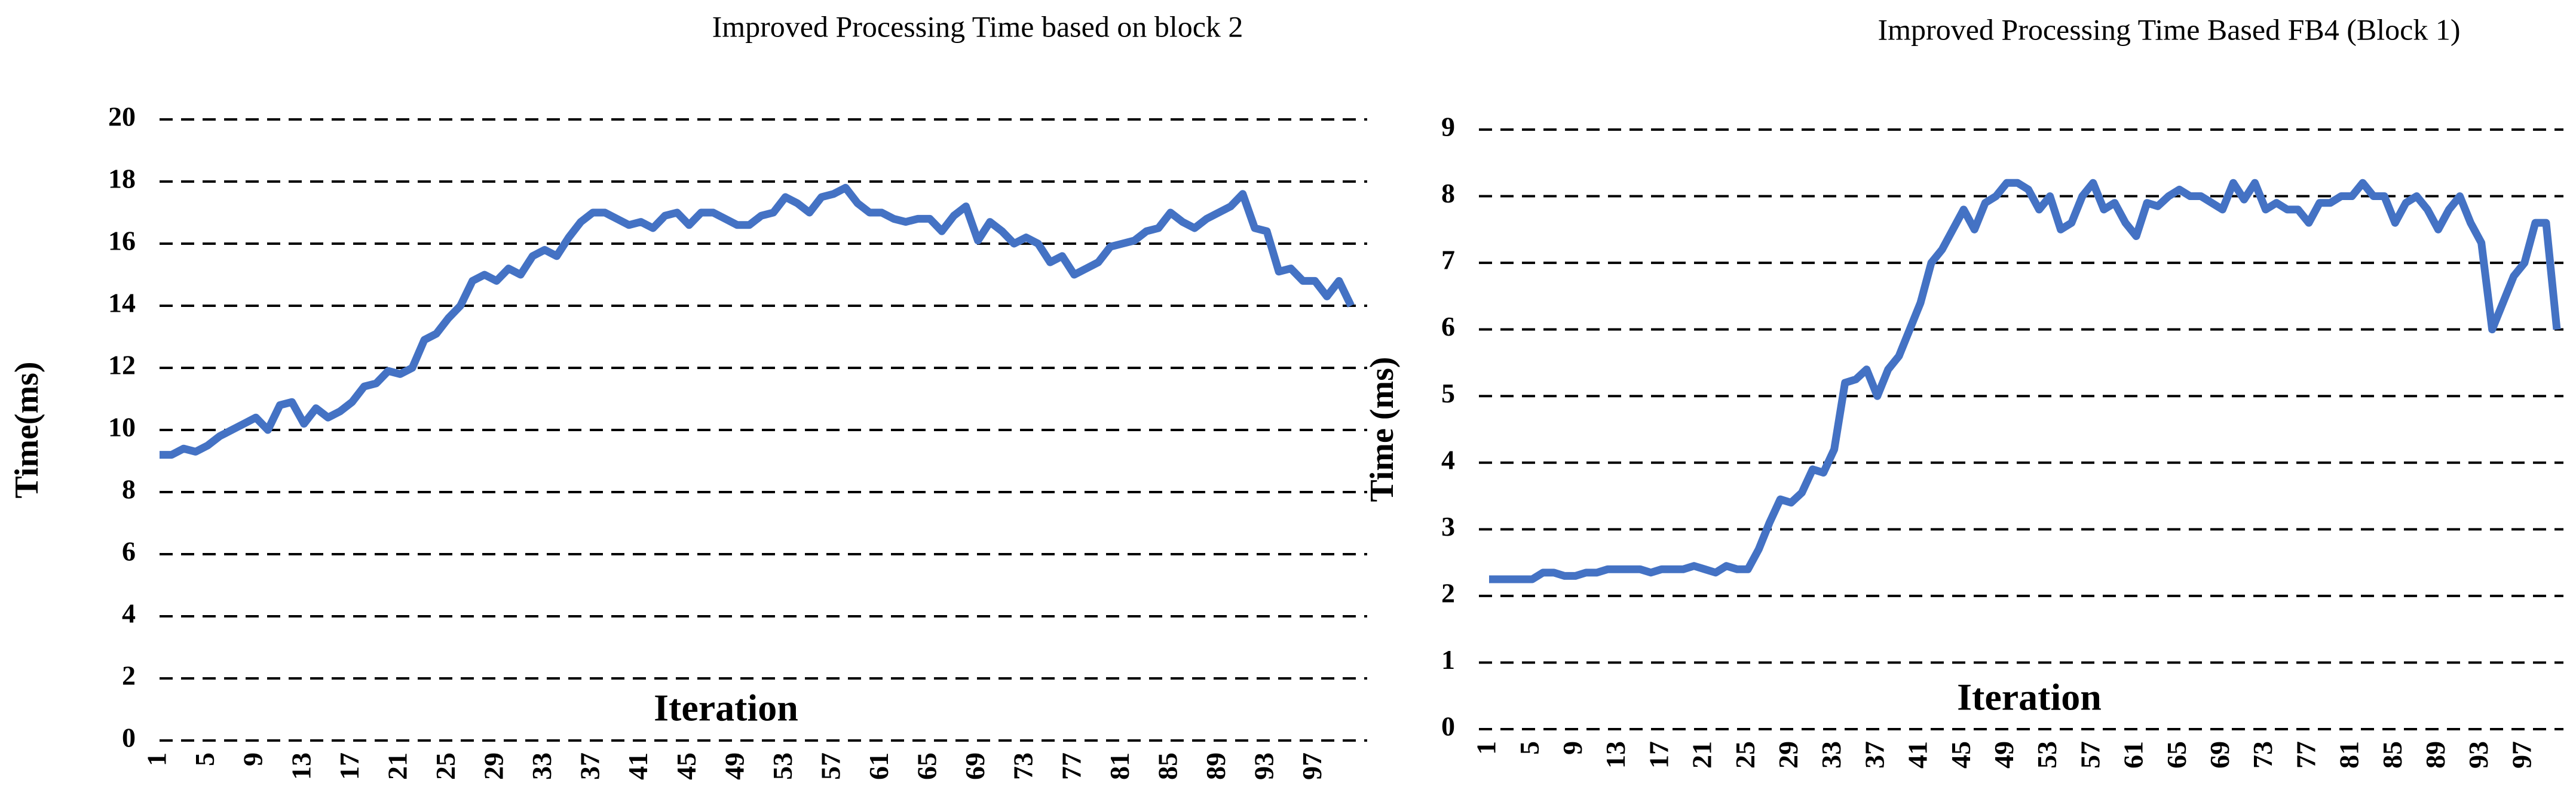 The width and height of the screenshot is (2576, 805). What do you see at coordinates (1448, 260) in the screenshot?
I see `y-tick-label: 7` at bounding box center [1448, 260].